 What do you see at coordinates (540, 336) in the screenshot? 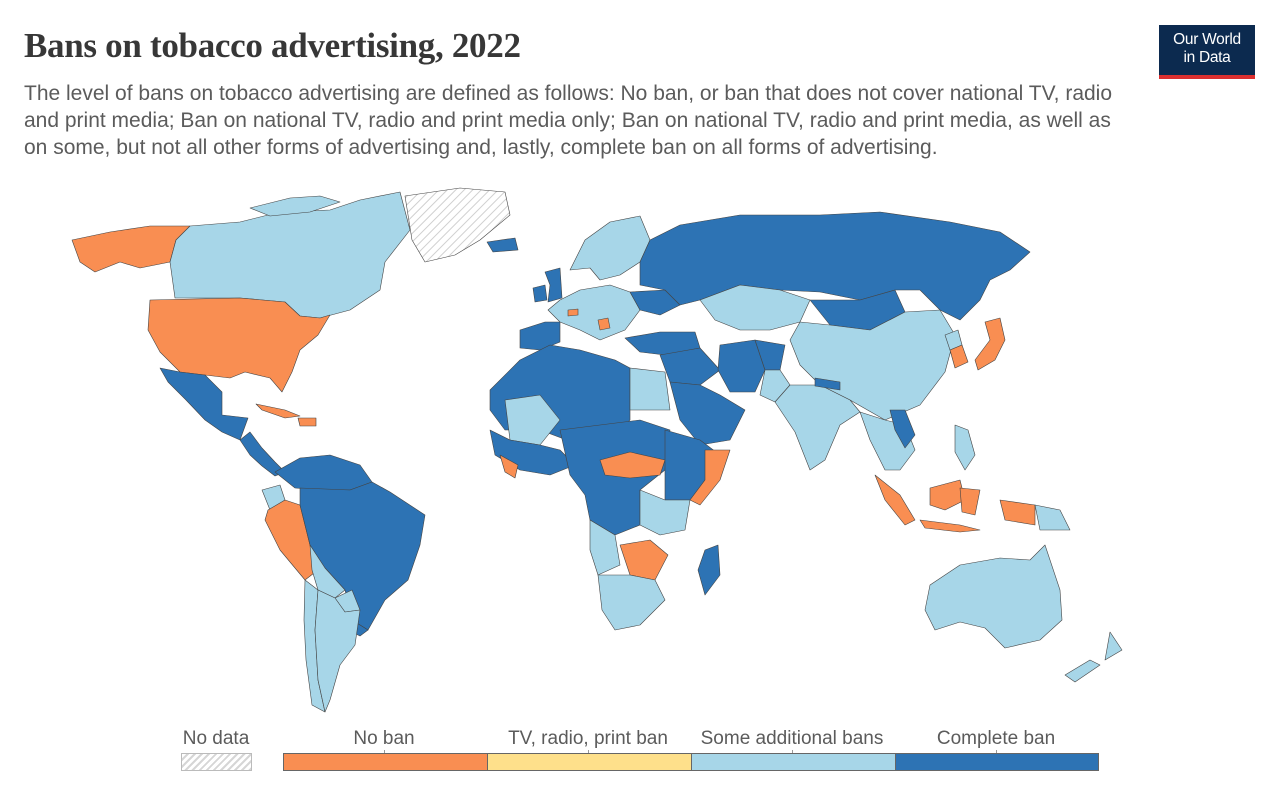
I see `region-spain-portugal` at bounding box center [540, 336].